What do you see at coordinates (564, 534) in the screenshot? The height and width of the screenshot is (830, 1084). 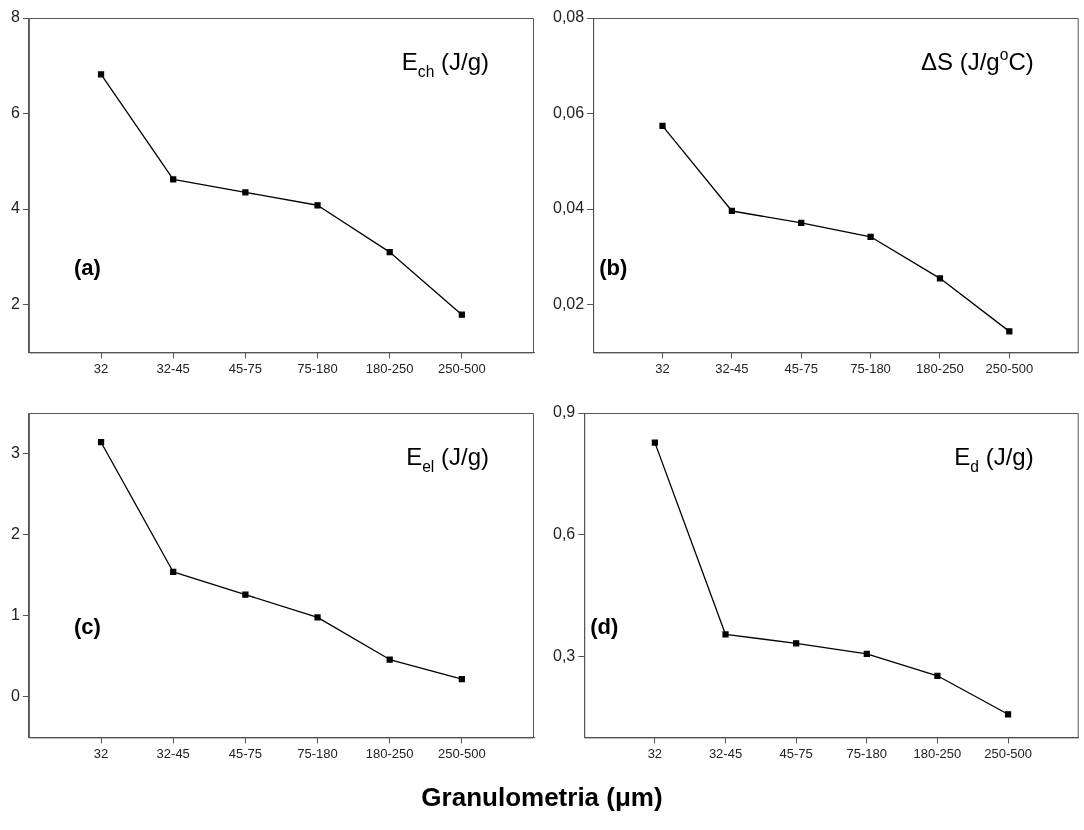 I see `y-tick-label: 0,6` at bounding box center [564, 534].